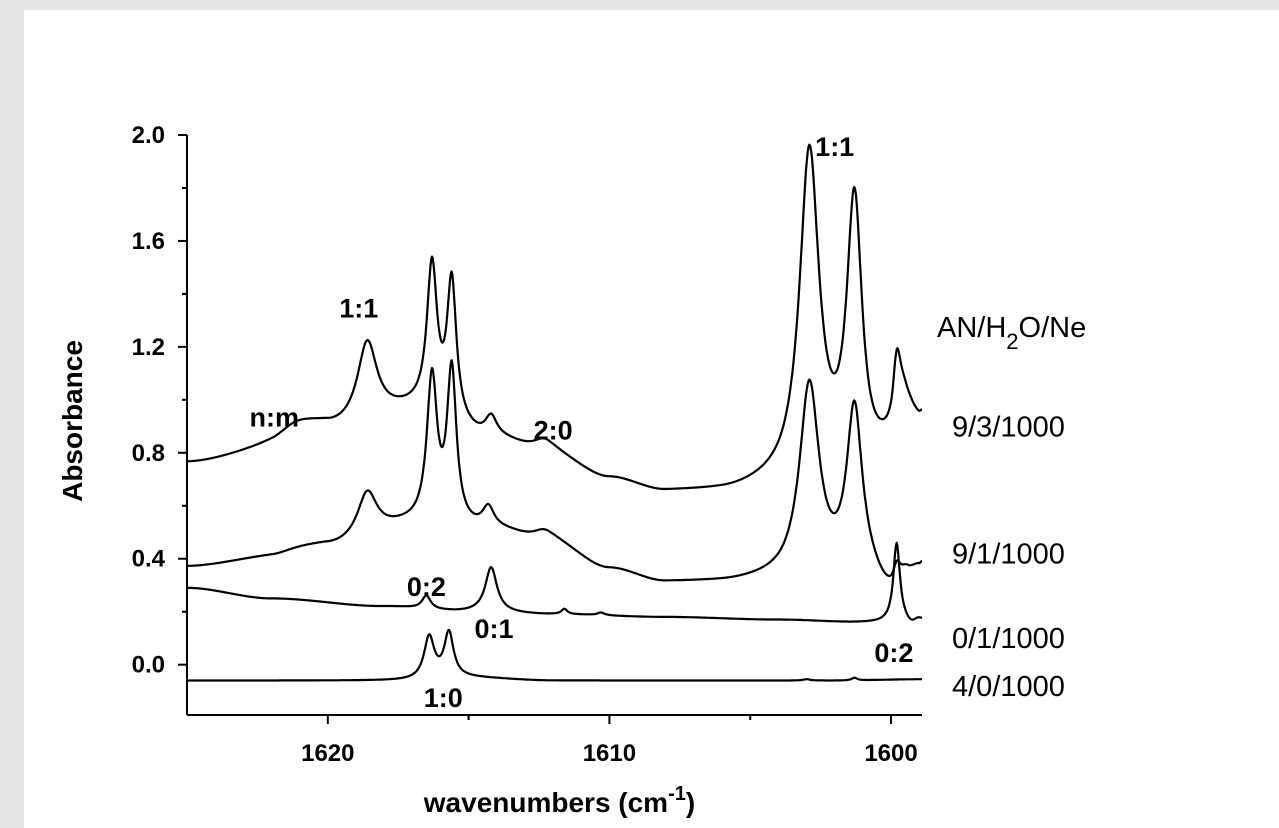 The image size is (1279, 828). I want to click on y-tick-label: 1.2, so click(148, 347).